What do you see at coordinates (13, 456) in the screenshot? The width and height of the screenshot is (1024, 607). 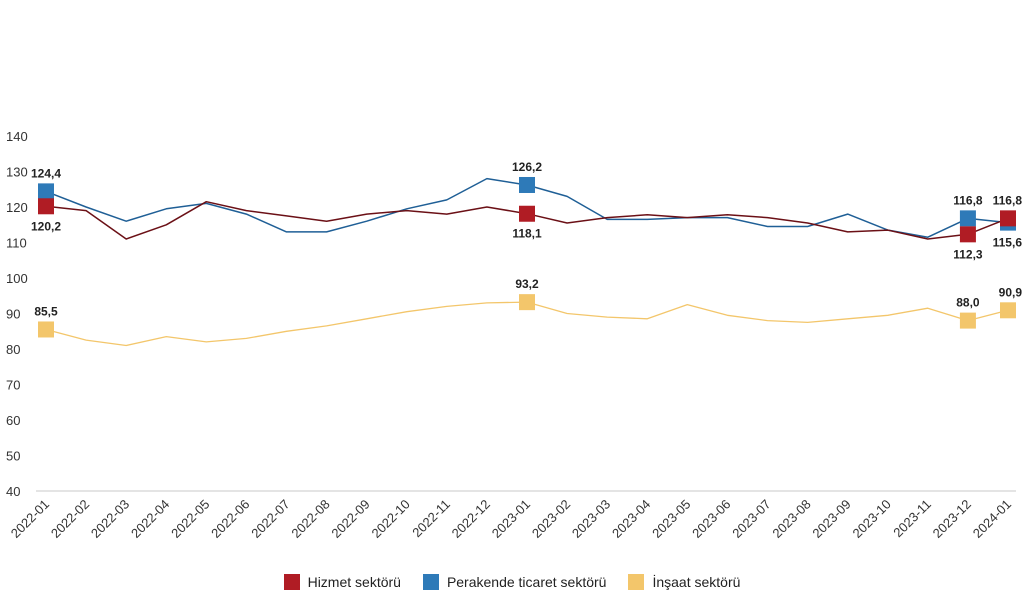 I see `y-tick-label: 50` at bounding box center [13, 456].